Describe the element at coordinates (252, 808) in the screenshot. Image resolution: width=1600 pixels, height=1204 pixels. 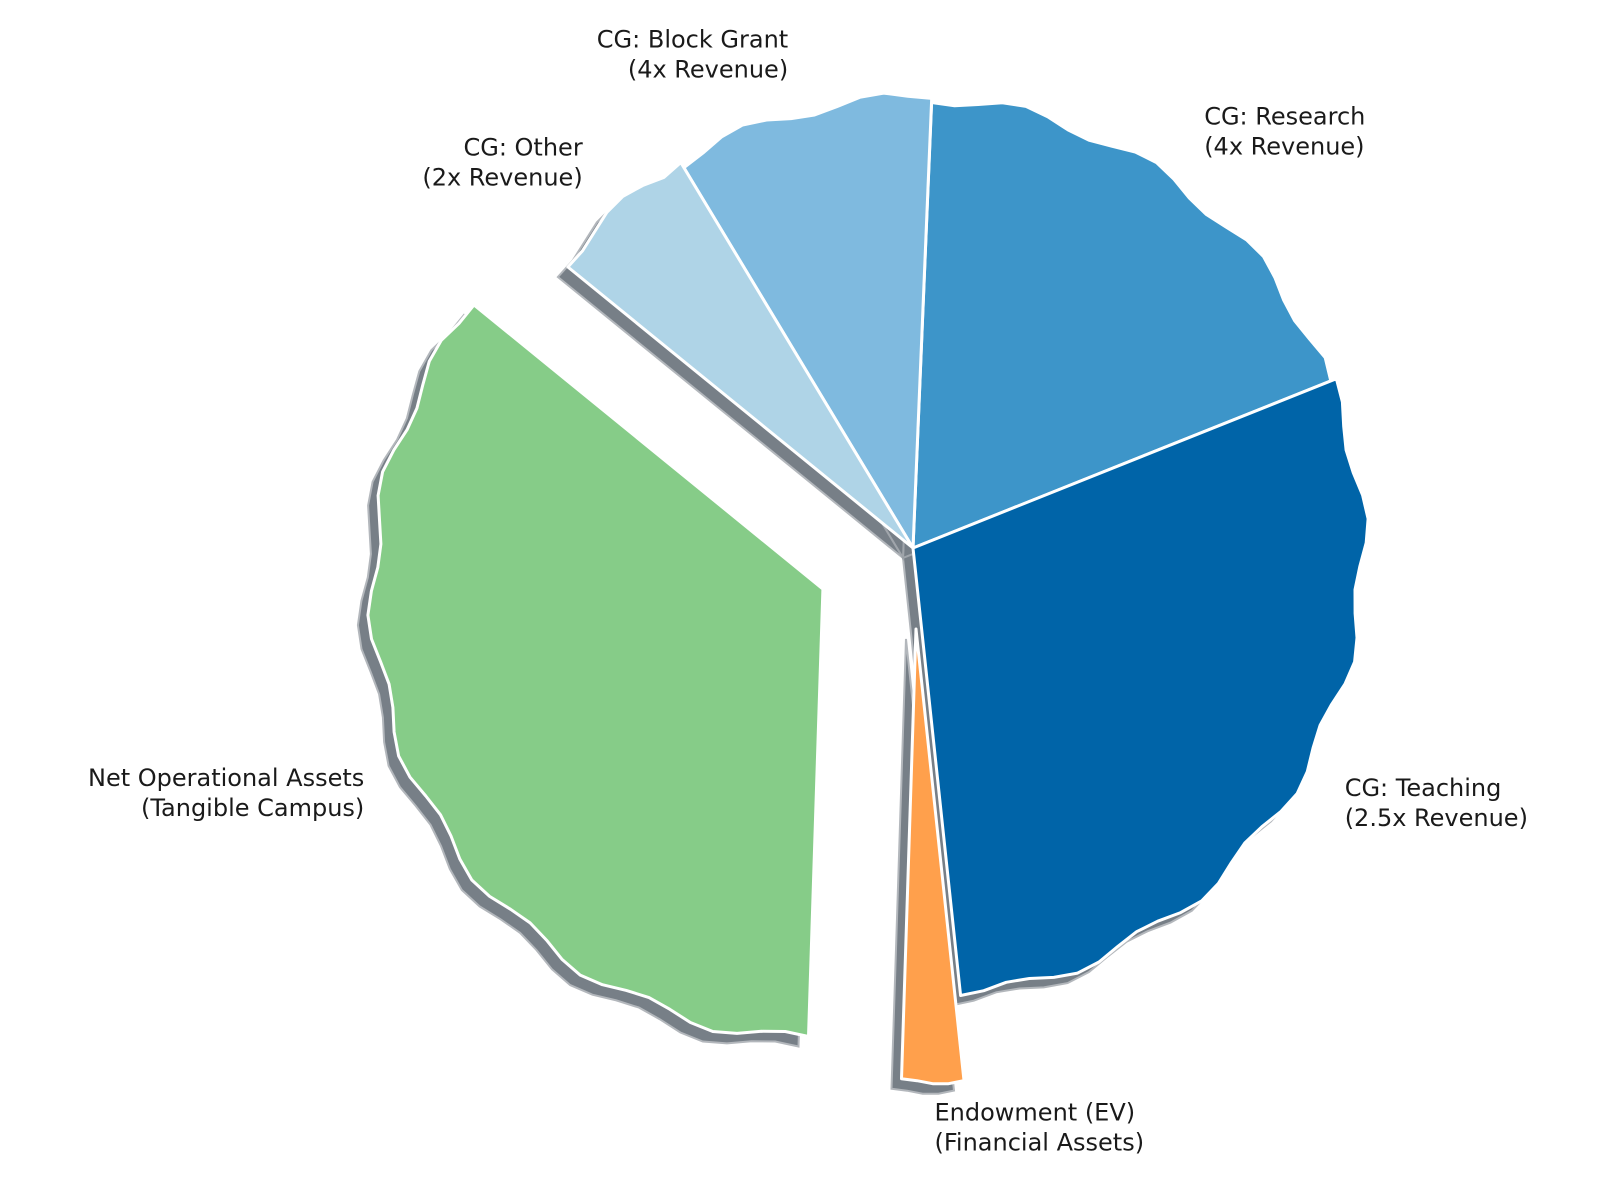
I see `label-line: (Tangible Campus)` at that location.